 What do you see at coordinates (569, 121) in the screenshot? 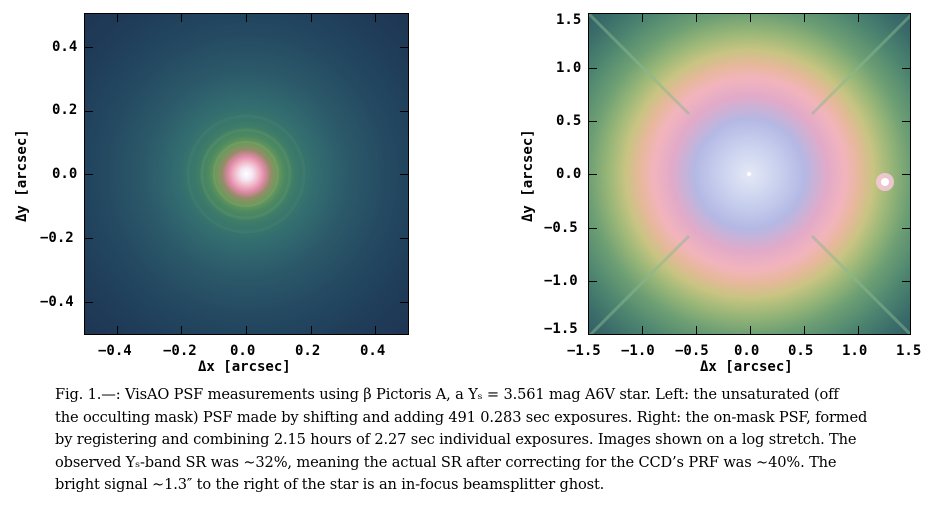
I see `right-ytick: 0.5` at bounding box center [569, 121].